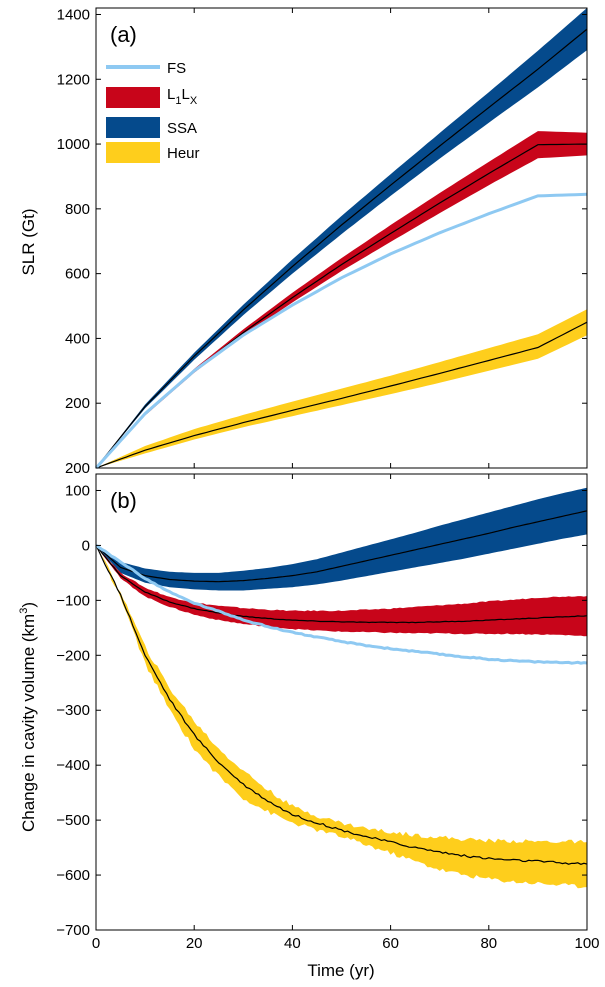 This screenshot has height=987, width=605. I want to click on panel-a-label: (a), so click(123, 34).